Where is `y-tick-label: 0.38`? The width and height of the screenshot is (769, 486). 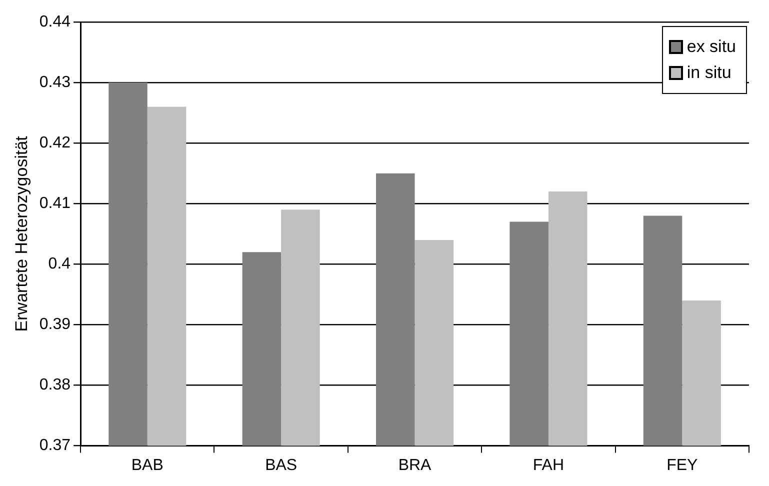 y-tick-label: 0.38 is located at coordinates (55, 385).